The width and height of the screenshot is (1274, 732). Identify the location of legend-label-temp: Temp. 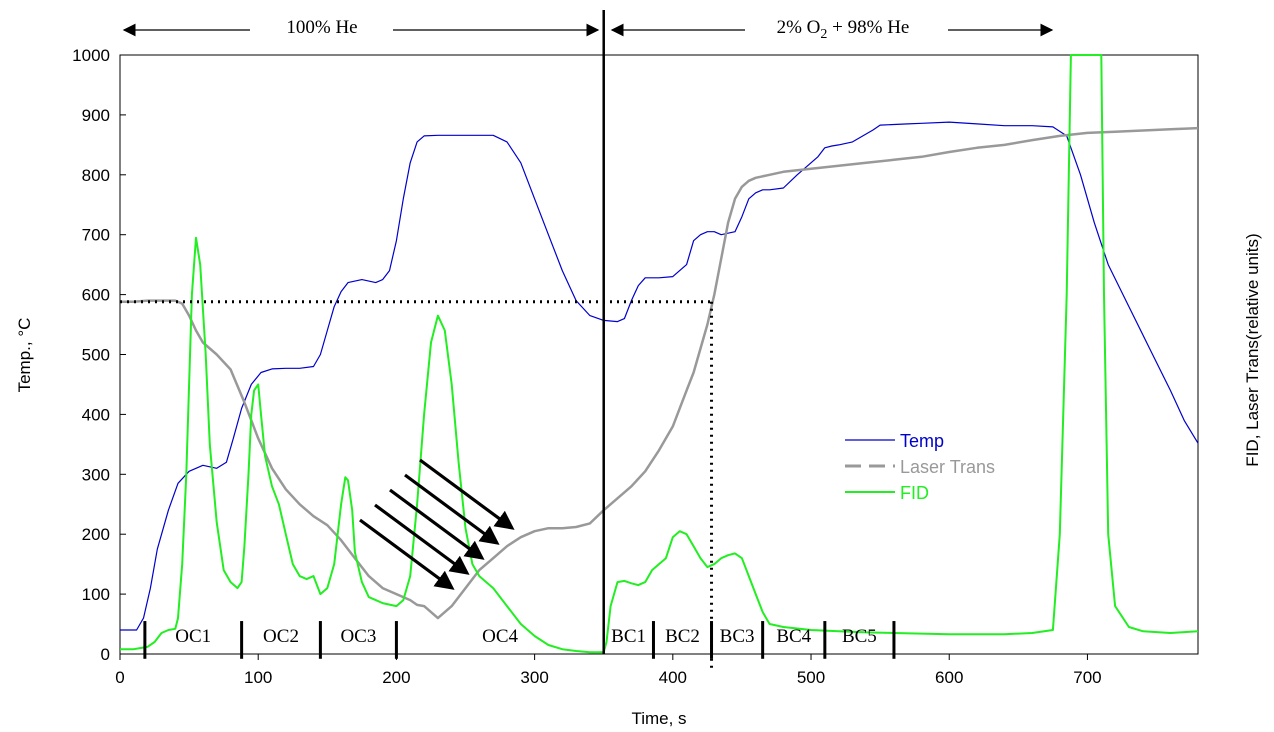
(922, 441).